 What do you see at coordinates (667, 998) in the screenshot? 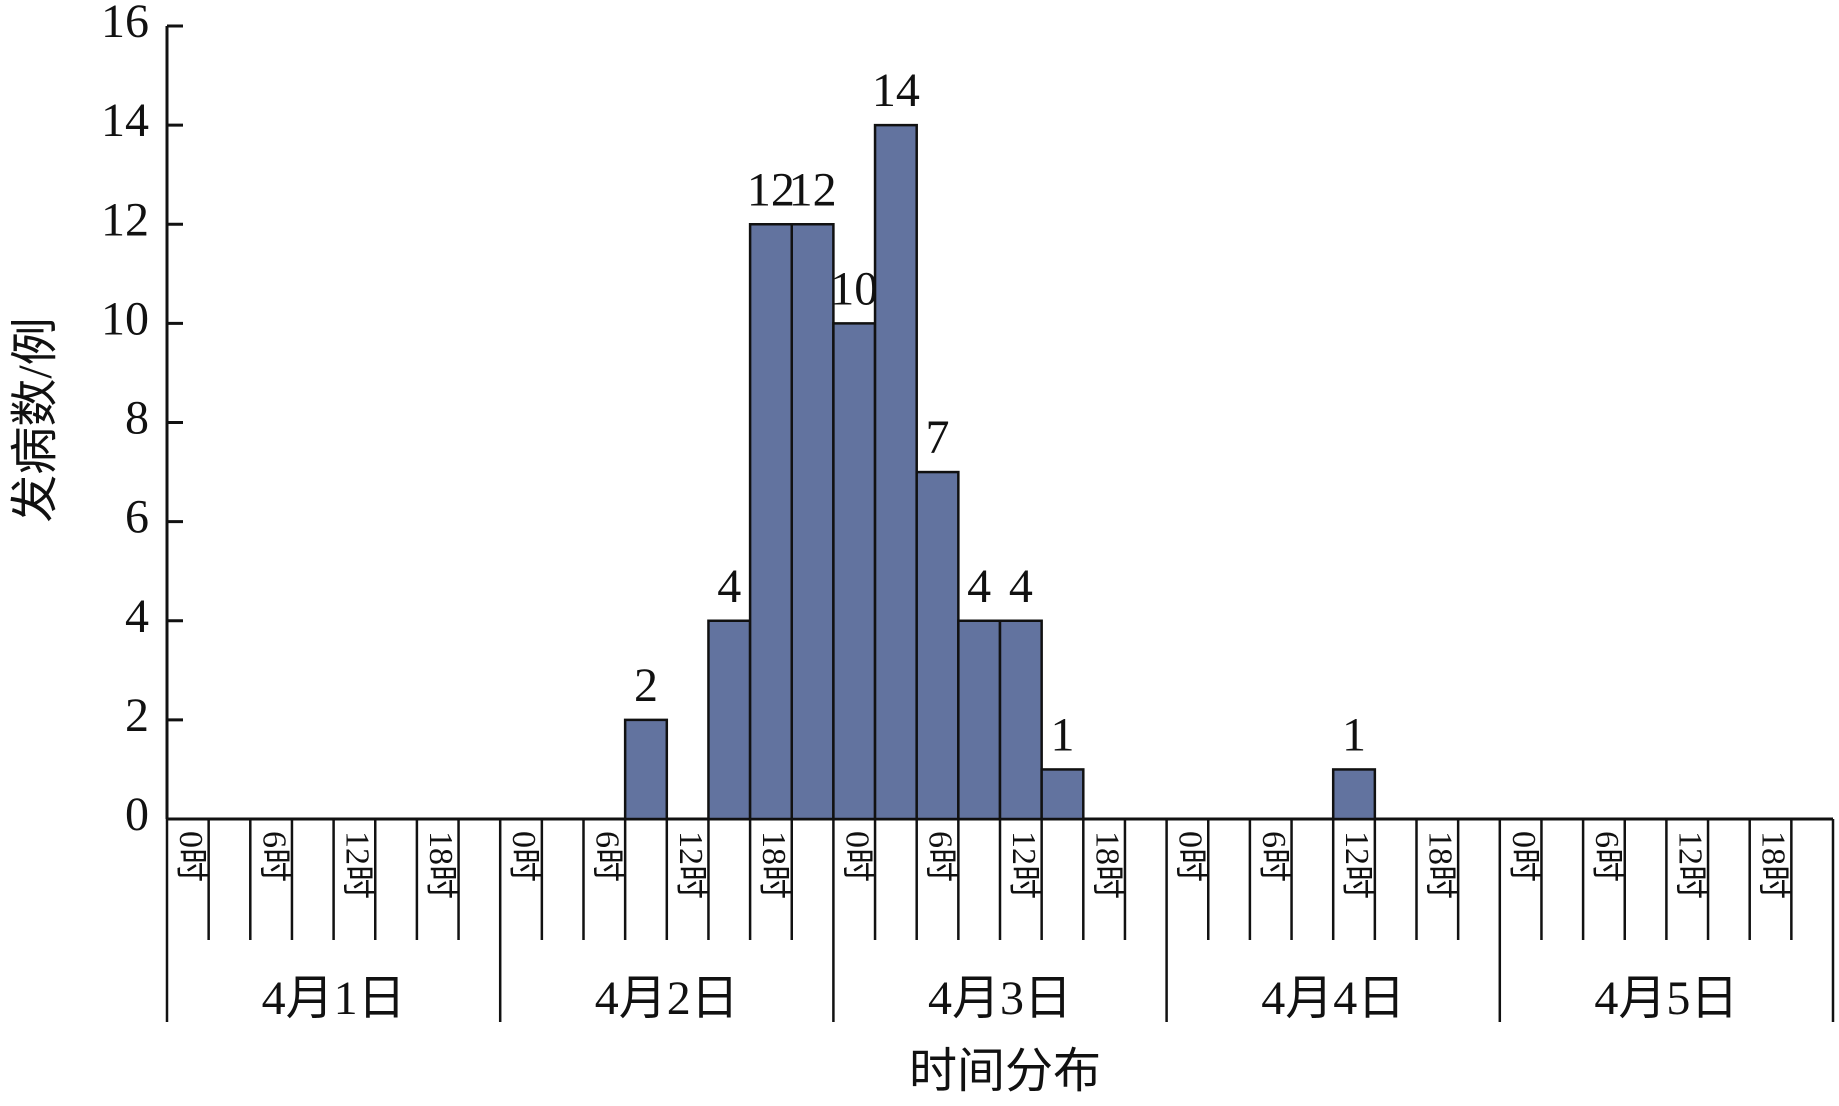
I see `day-label: 4月2日` at bounding box center [667, 998].